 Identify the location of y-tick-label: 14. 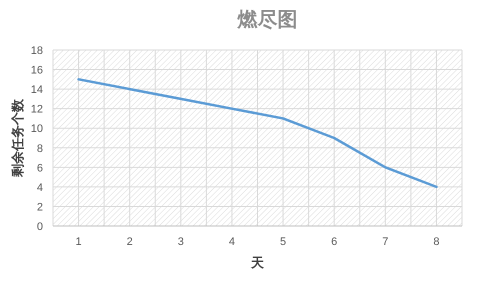
(36, 90).